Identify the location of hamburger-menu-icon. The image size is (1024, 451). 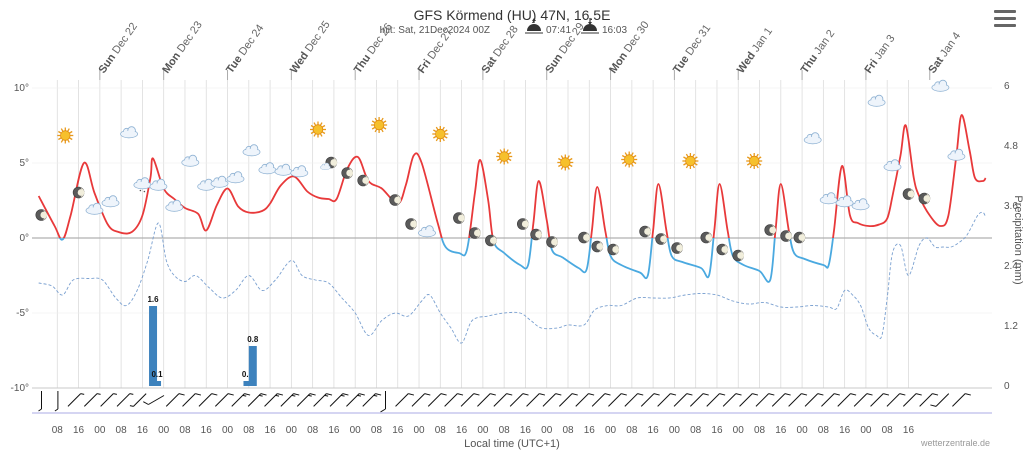
(1005, 19).